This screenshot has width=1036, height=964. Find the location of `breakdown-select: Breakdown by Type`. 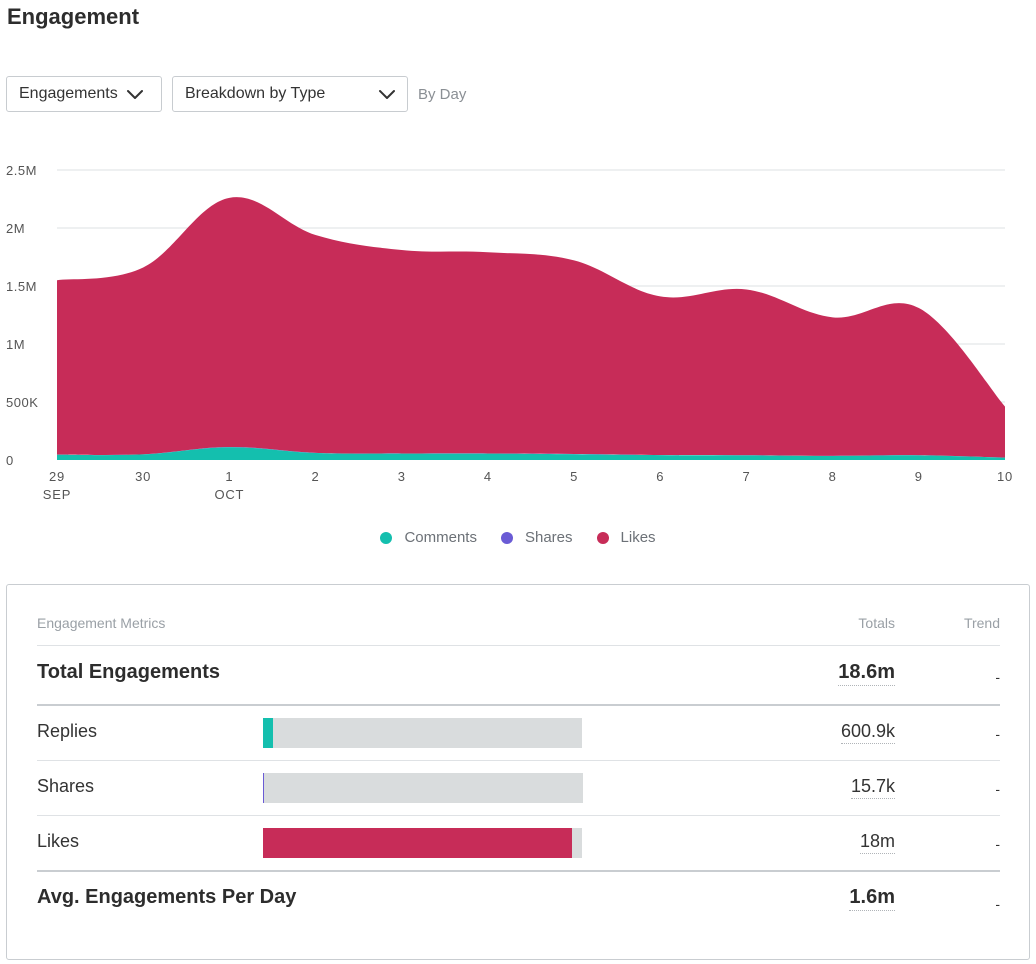

breakdown-select: Breakdown by Type is located at coordinates (290, 94).